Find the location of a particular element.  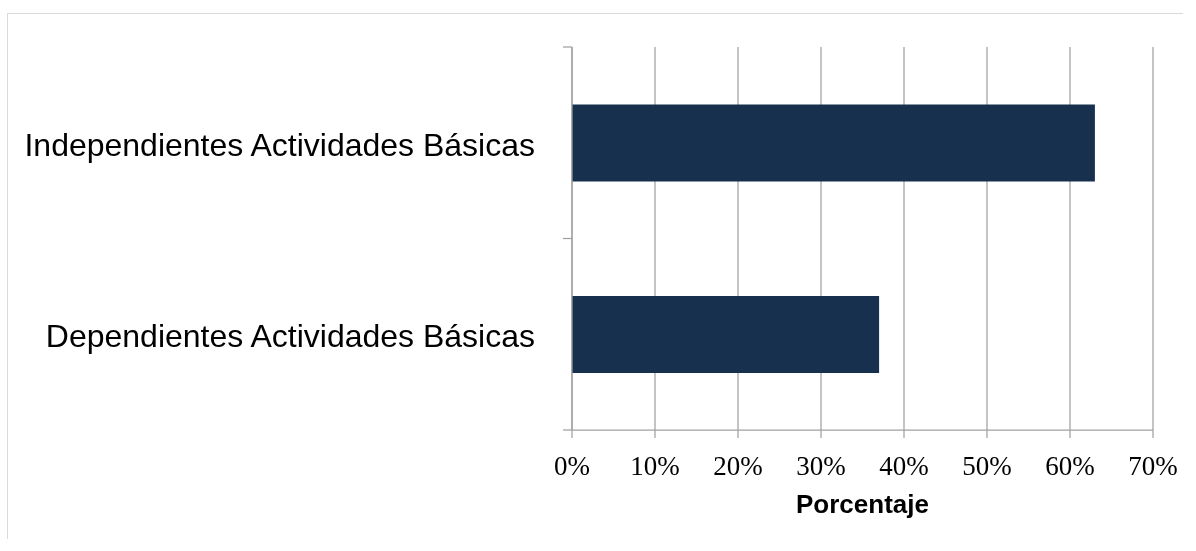

x-tick-label: 30% is located at coordinates (821, 466).